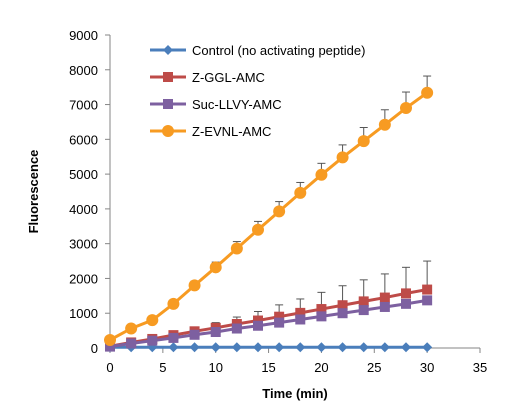  I want to click on x-axis-title: Time (min), so click(295, 393).